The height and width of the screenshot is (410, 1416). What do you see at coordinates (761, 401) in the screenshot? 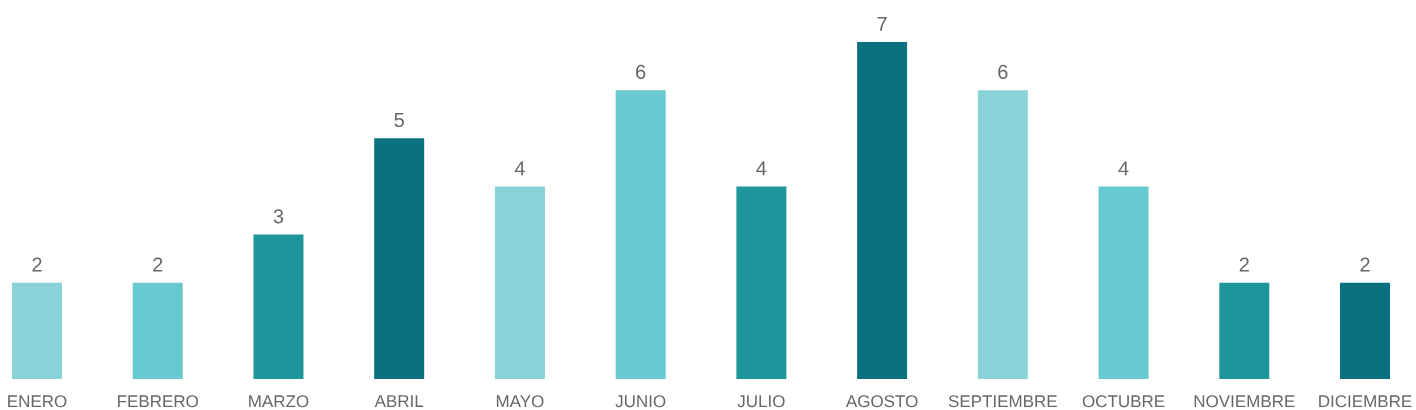
I see `x-tick-label: JULIO` at bounding box center [761, 401].